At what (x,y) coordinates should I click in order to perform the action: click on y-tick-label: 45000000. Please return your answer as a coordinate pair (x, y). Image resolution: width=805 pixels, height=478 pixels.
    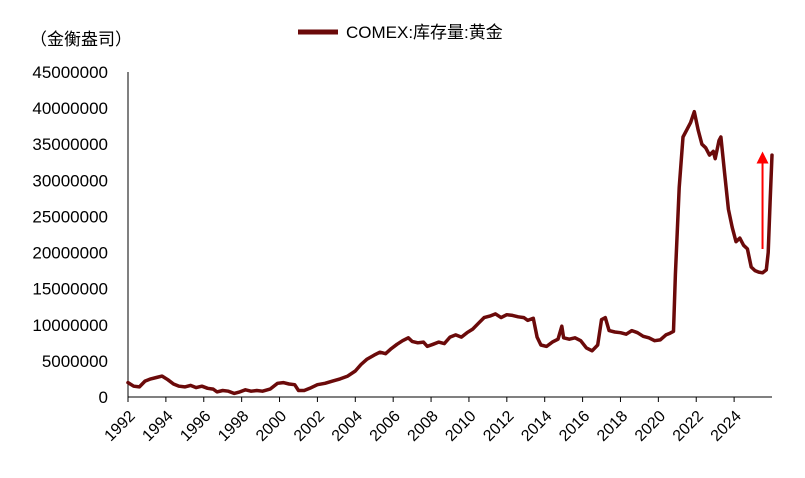
    Looking at the image, I should click on (70, 72).